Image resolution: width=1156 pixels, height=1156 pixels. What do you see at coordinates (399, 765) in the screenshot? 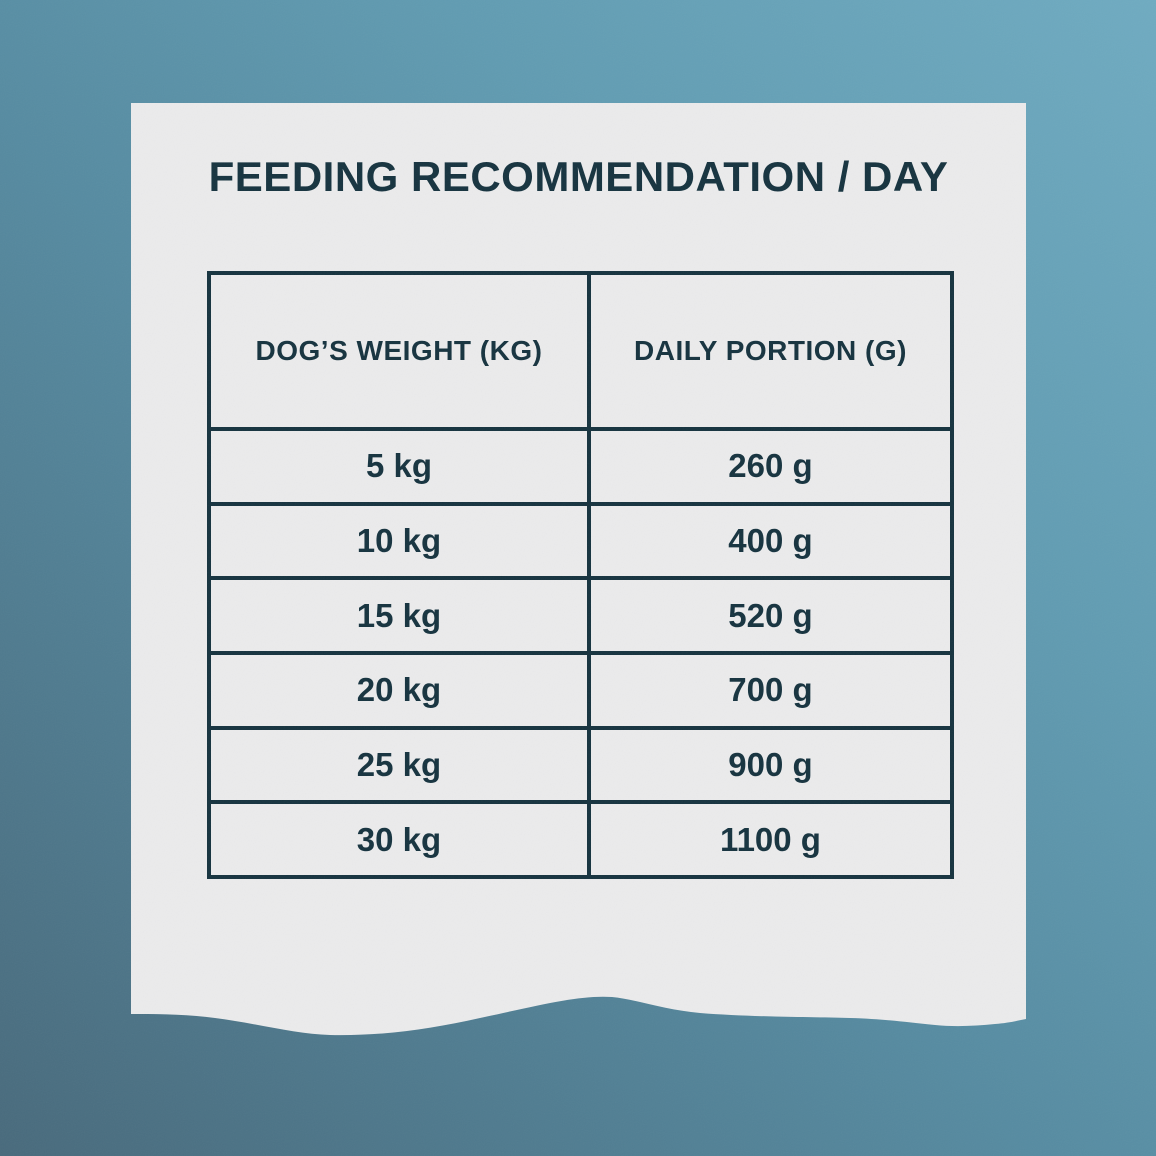
I see `table-cell-weight: 25 kg` at bounding box center [399, 765].